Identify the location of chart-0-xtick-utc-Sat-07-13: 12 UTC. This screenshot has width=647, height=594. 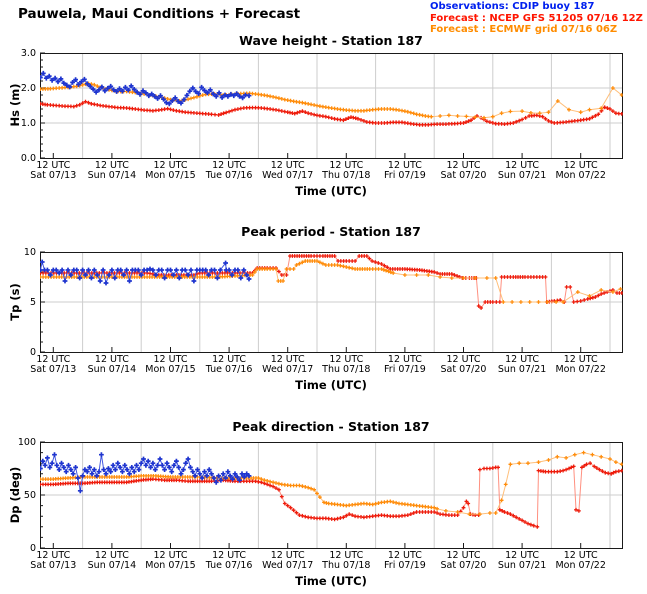
(53, 165).